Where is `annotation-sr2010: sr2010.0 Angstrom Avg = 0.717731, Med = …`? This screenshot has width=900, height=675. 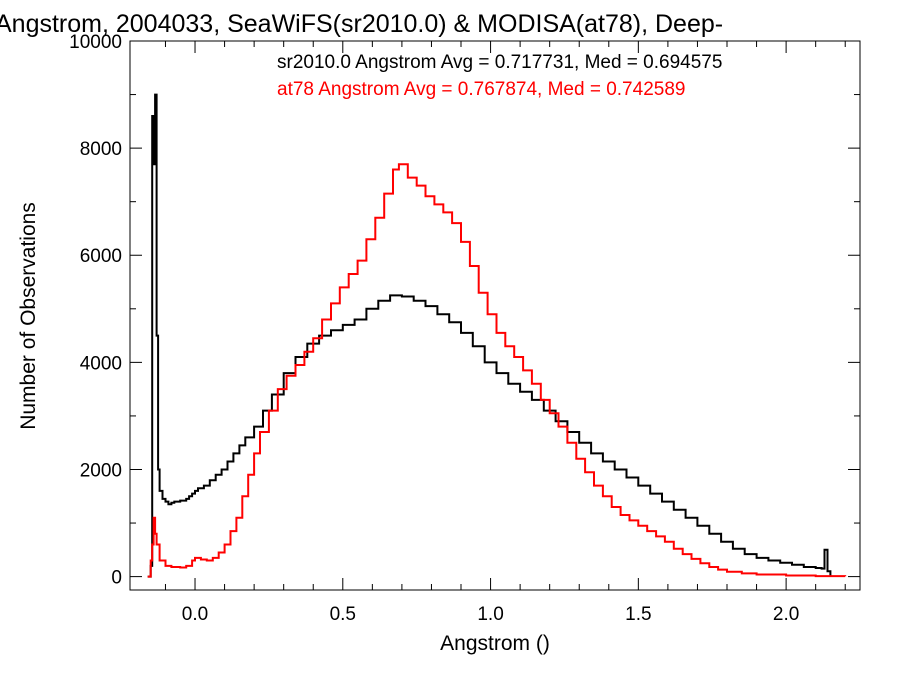
annotation-sr2010: sr2010.0 Angstrom Avg = 0.717731, Med = … is located at coordinates (499, 62).